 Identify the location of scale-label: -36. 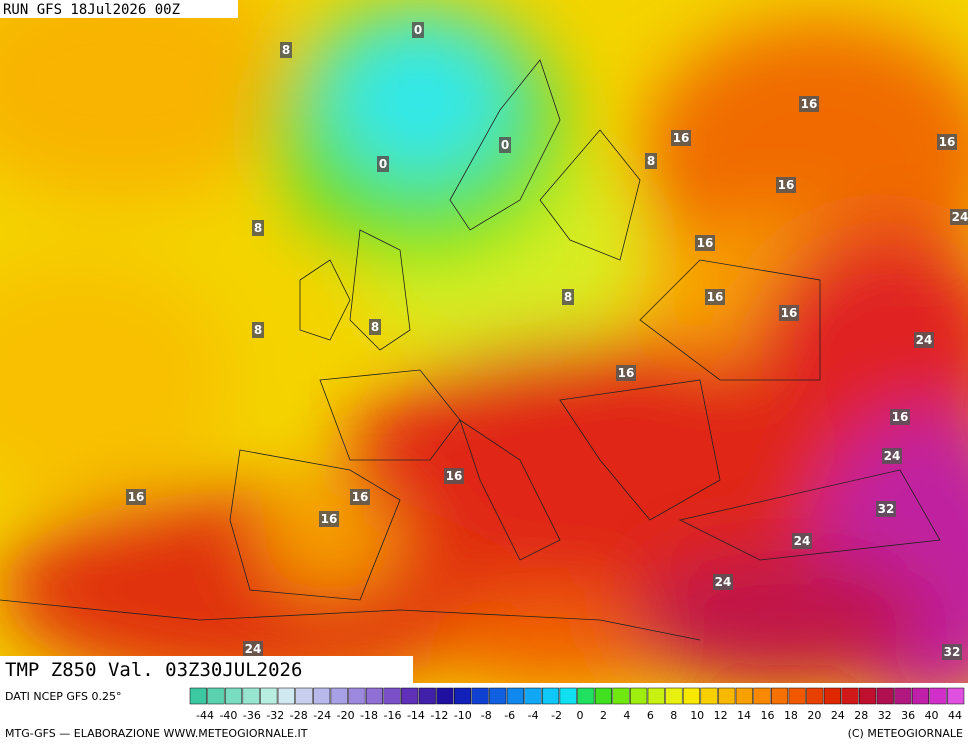
(252, 715).